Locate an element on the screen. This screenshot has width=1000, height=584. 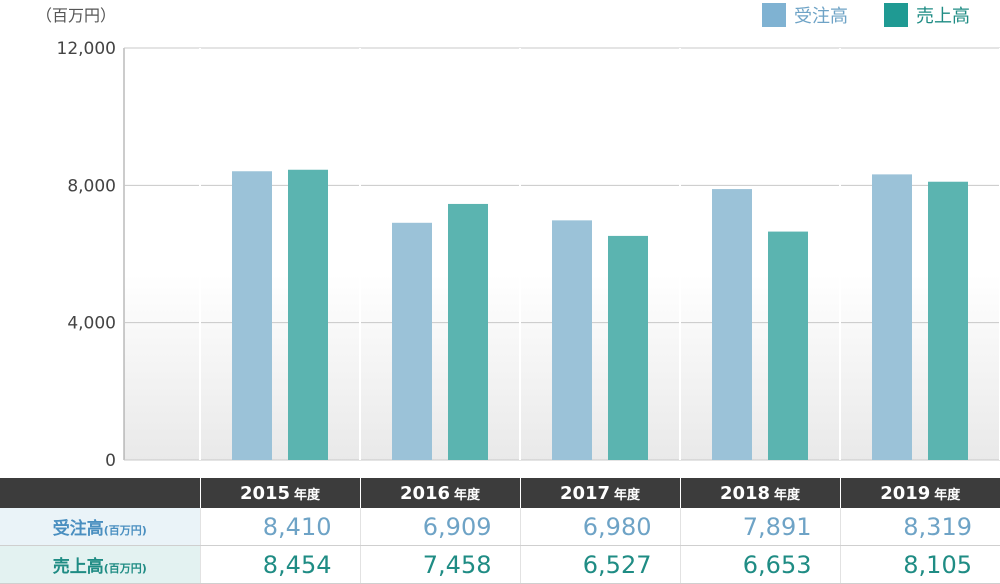
bar-orders-2016 is located at coordinates (412, 341).